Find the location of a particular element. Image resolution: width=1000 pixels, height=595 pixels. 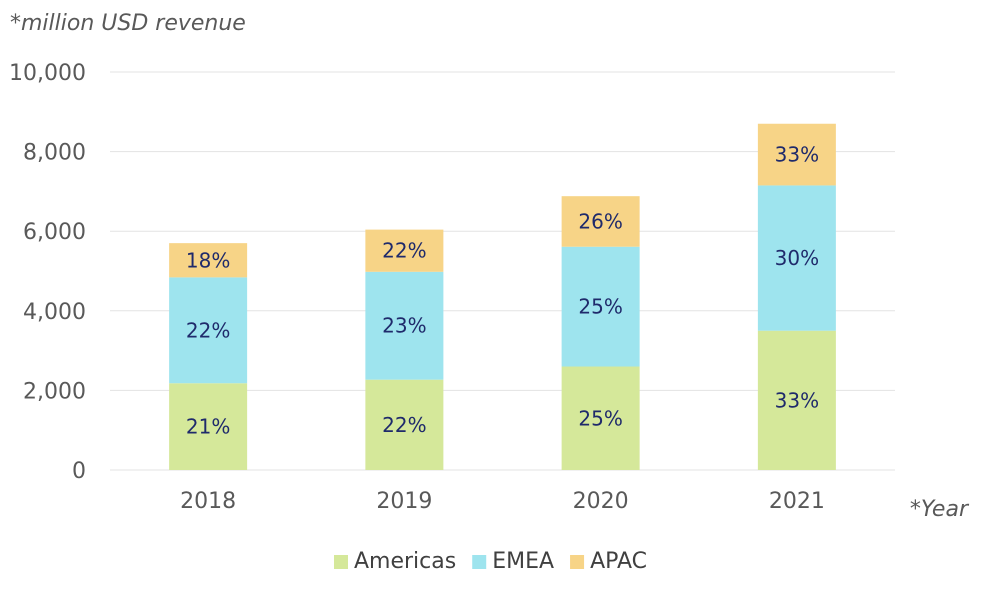

x-tick-label: 2020 is located at coordinates (601, 501).